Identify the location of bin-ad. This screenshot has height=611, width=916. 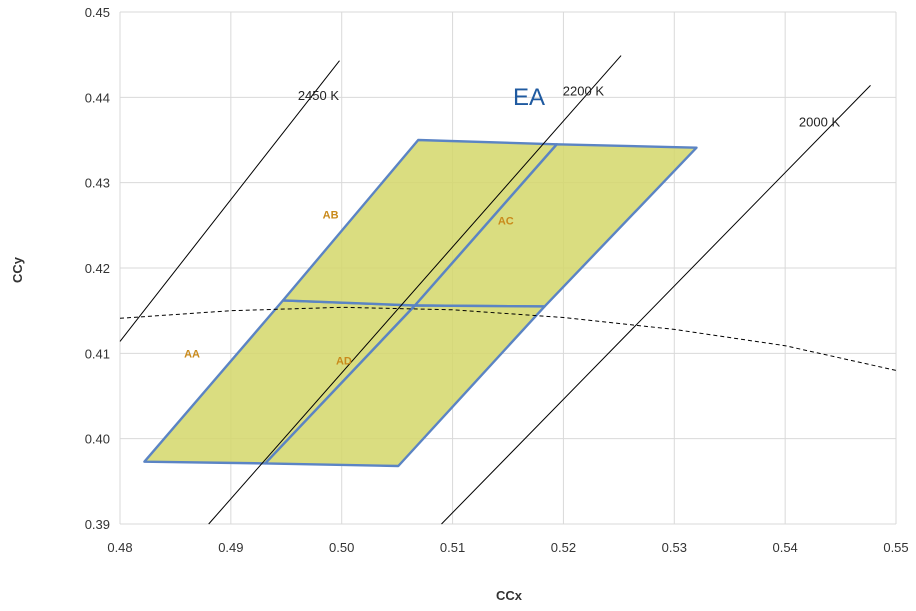
(405, 386).